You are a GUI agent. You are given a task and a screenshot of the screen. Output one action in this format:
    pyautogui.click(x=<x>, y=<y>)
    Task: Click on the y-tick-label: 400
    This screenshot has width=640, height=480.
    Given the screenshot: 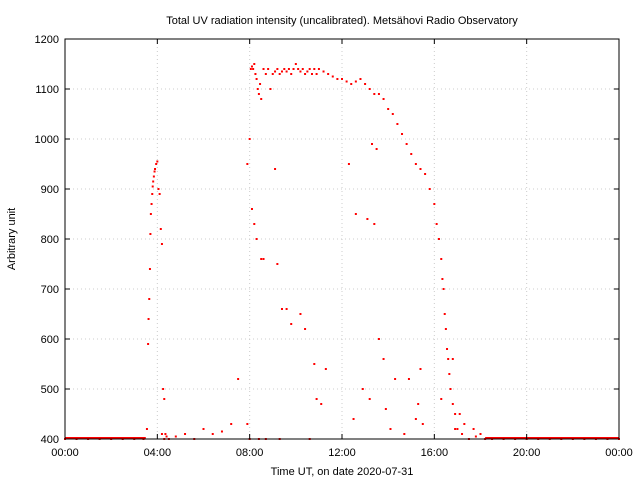 What is the action you would take?
    pyautogui.click(x=50, y=440)
    